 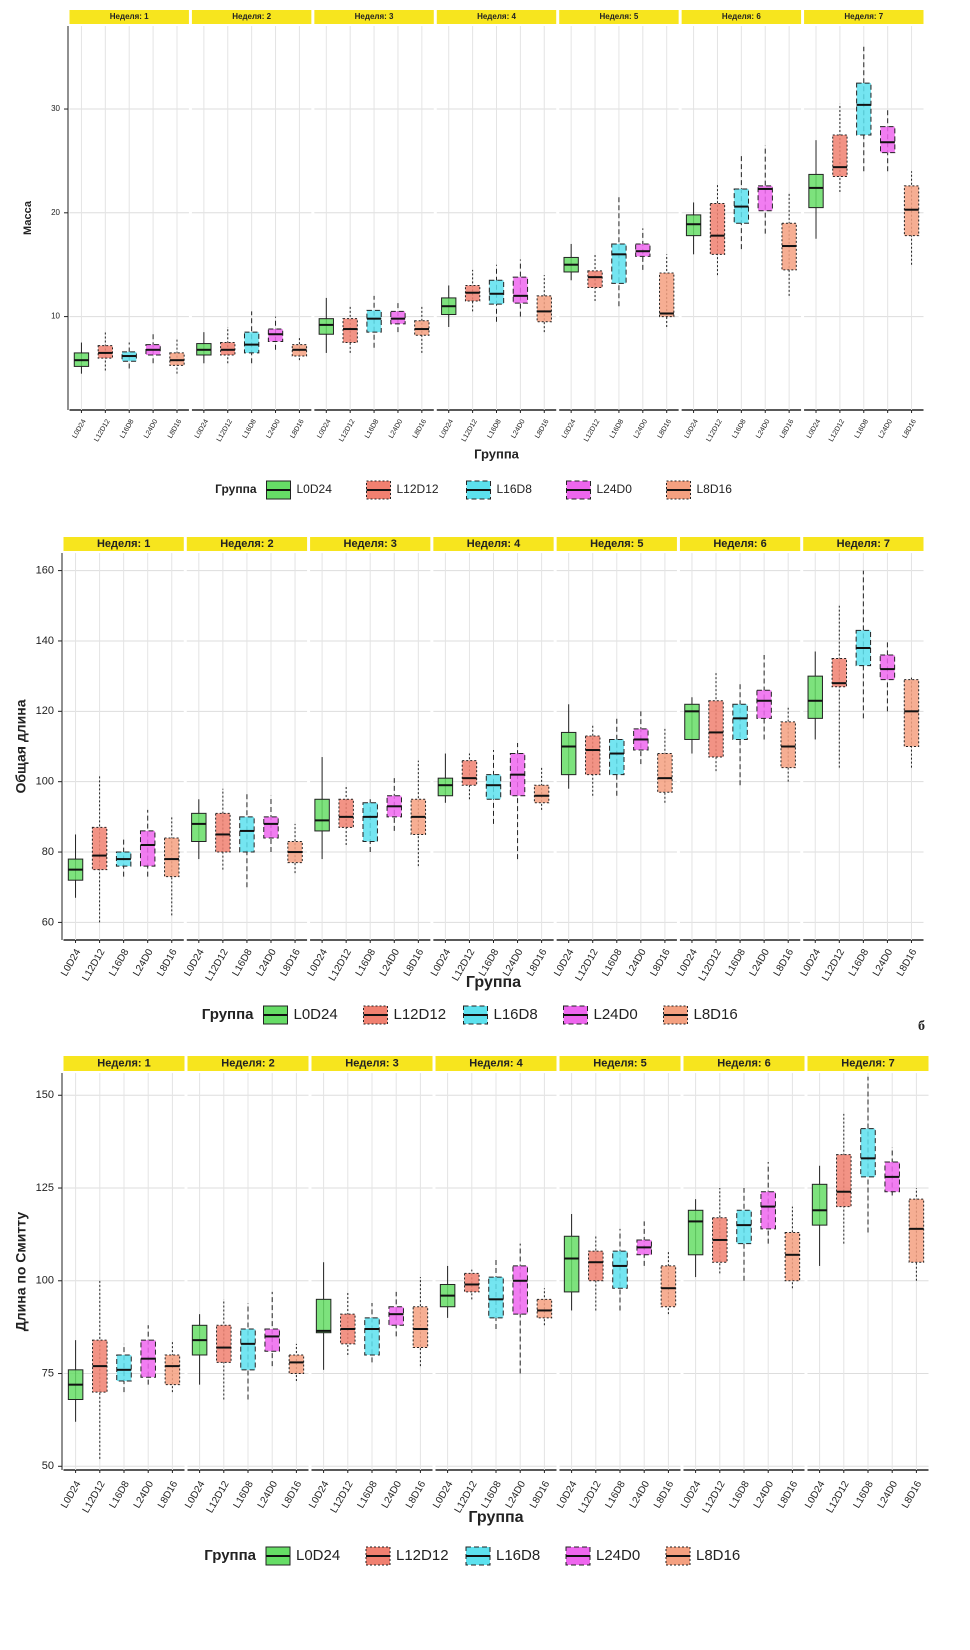 I want to click on x-axis-title: Группа, so click(x=493, y=982).